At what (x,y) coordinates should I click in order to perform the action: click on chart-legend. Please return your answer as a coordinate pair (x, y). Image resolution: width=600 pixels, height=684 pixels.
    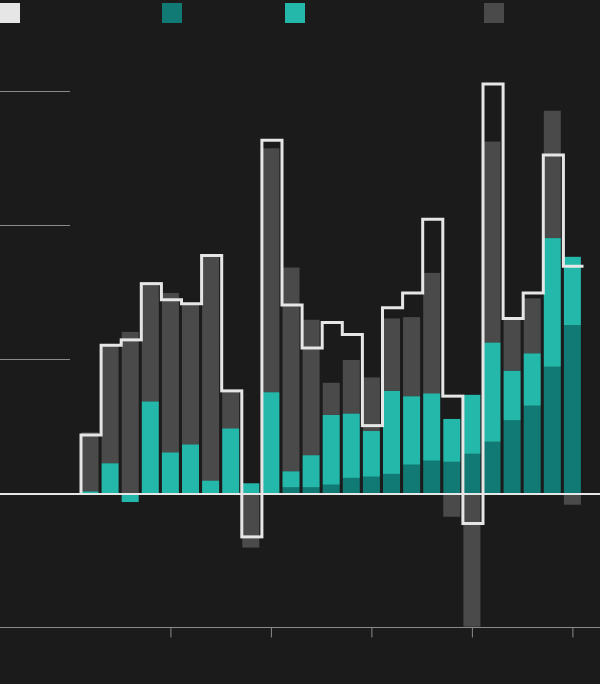
    Looking at the image, I should click on (300, 15).